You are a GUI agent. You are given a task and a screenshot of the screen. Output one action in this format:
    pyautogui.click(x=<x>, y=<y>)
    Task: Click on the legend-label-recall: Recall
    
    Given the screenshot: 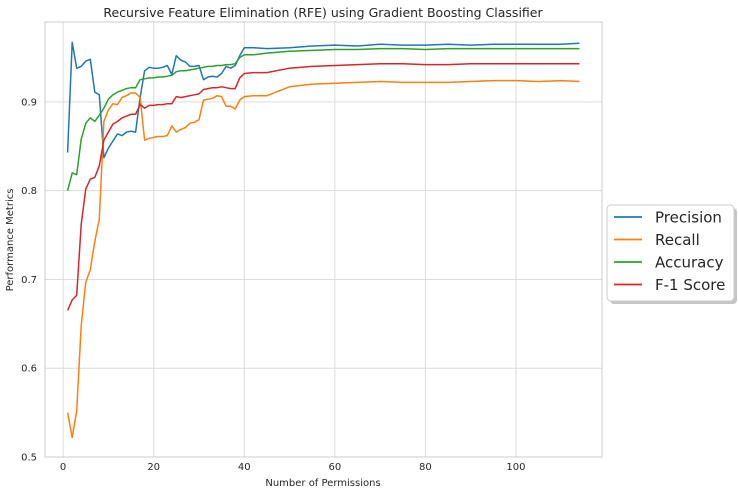 What is the action you would take?
    pyautogui.click(x=677, y=240)
    